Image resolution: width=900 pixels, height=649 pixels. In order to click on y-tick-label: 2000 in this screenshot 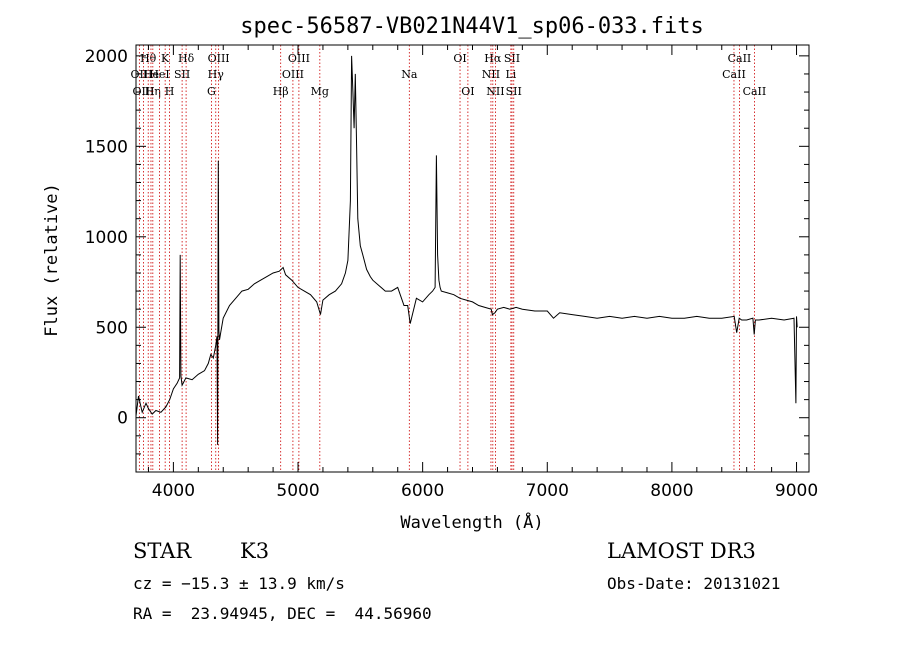, I will do `click(106, 57)`.